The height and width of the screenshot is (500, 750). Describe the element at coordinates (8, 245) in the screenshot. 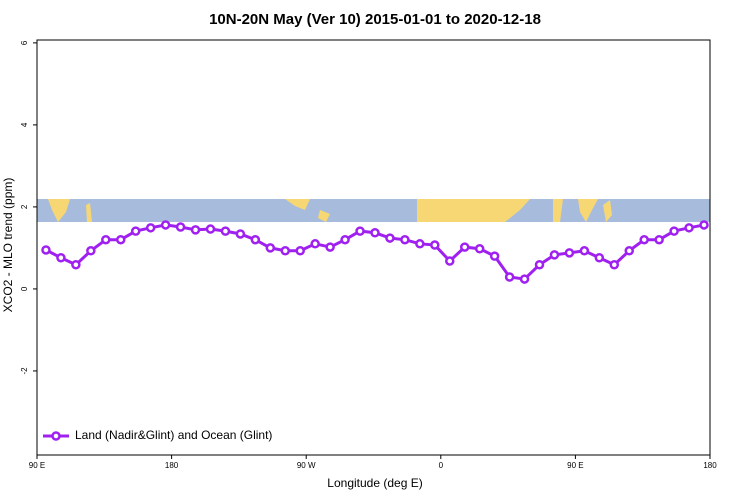

I see `y-axis-label: XCO2 - MLO trend (ppm)` at that location.